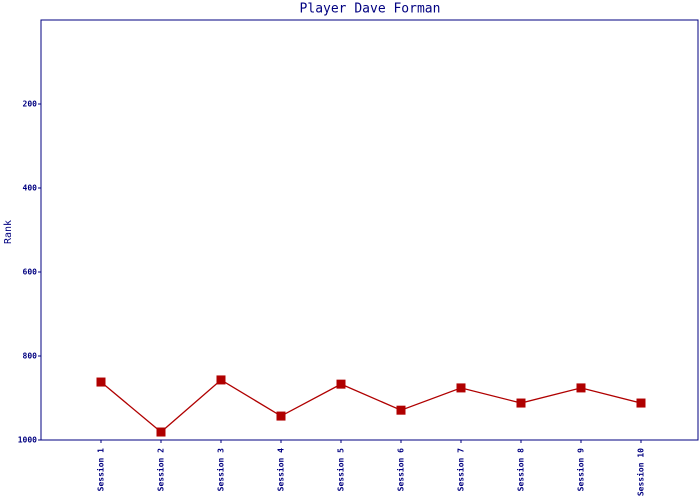 This screenshot has width=700, height=500. What do you see at coordinates (30, 188) in the screenshot?
I see `y-tick-label: 400` at bounding box center [30, 188].